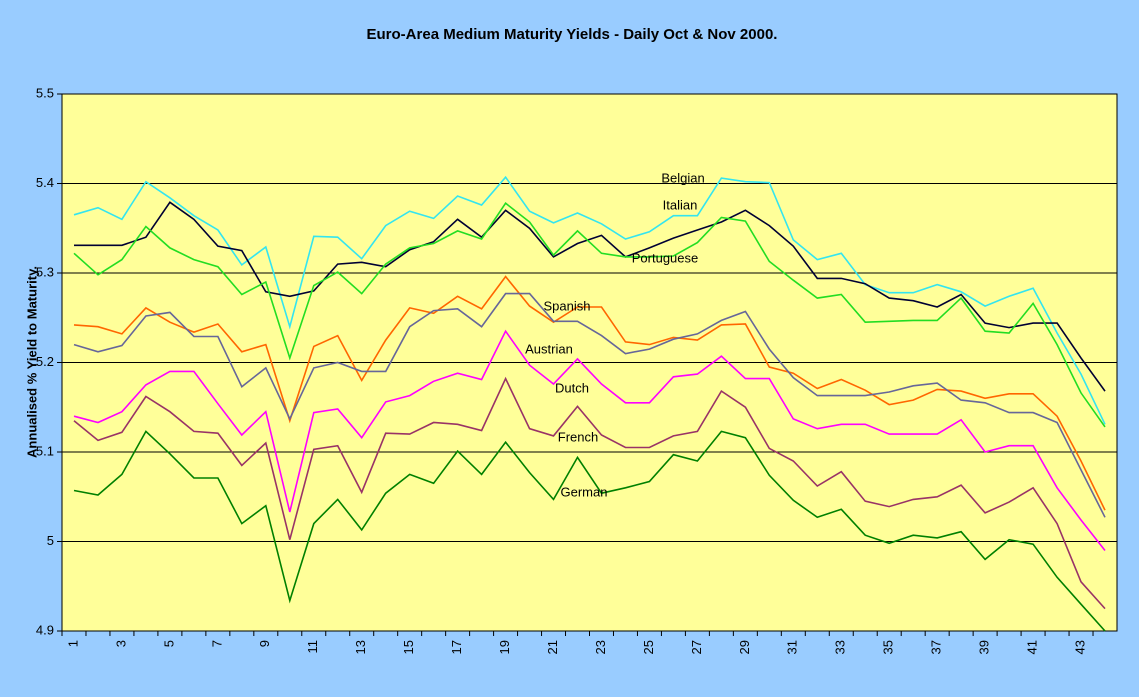 The height and width of the screenshot is (697, 1139). Describe the element at coordinates (504, 647) in the screenshot. I see `x-tick-label: 19` at that location.